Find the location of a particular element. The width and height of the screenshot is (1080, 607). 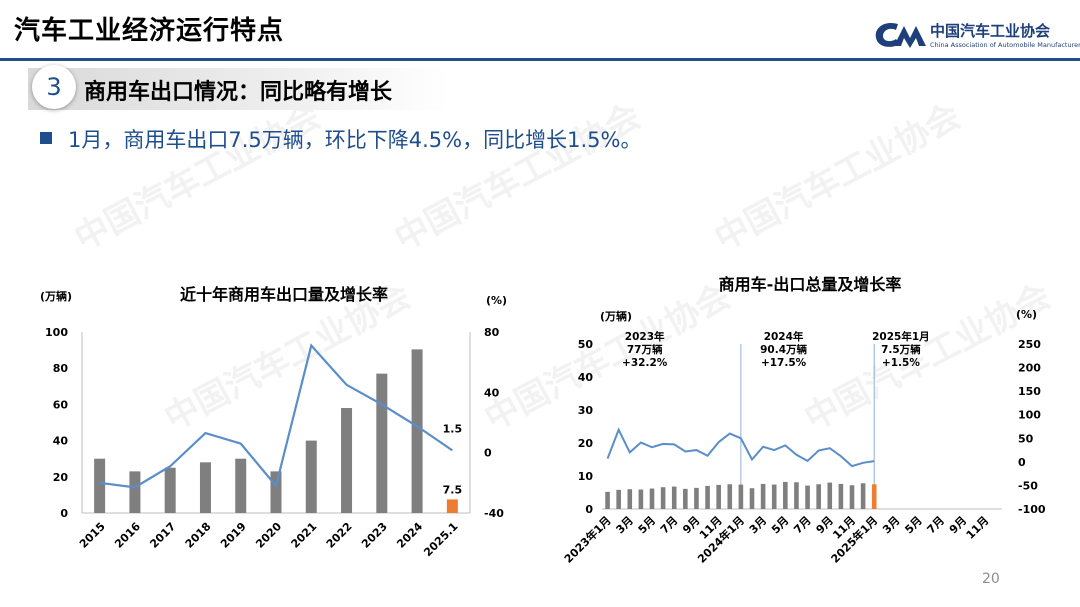

line-data-label: 1.5 is located at coordinates (453, 428).